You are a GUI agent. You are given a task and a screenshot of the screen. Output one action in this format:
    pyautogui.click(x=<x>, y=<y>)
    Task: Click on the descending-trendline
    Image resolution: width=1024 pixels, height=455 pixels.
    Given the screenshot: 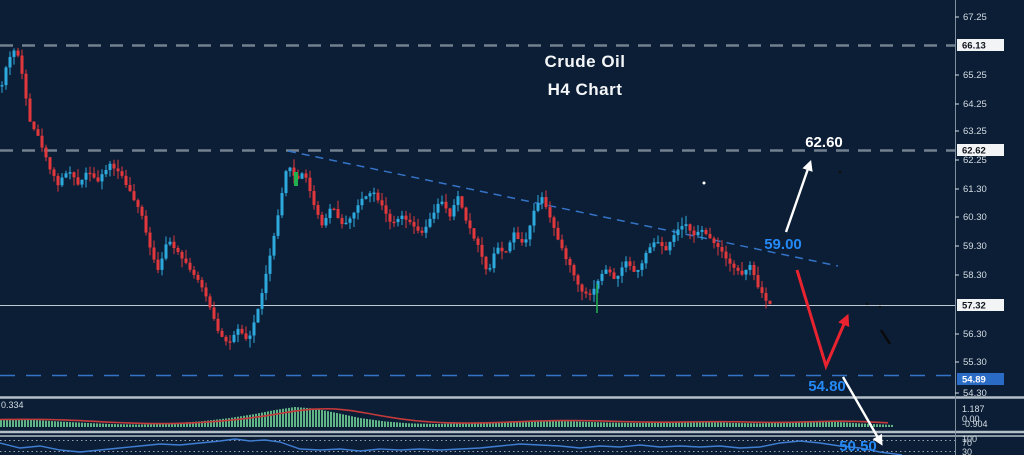 What is the action you would take?
    pyautogui.click(x=563, y=208)
    